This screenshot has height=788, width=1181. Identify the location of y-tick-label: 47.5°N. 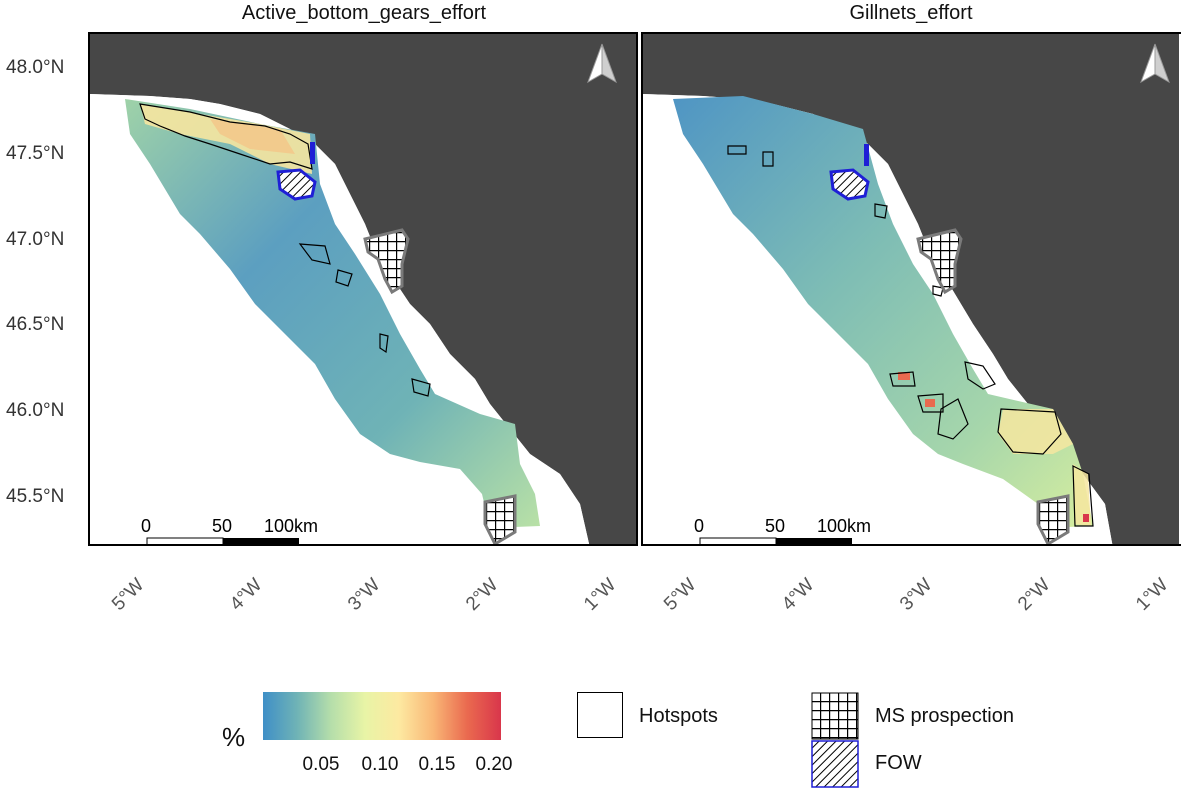
(35, 153).